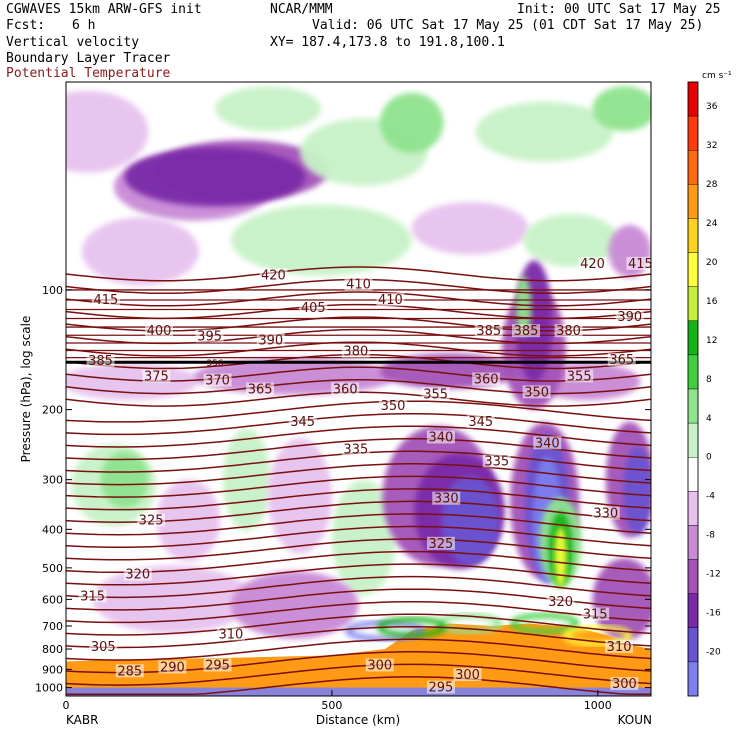 This screenshot has height=740, width=740. I want to click on theta-label: 345, so click(302, 422).